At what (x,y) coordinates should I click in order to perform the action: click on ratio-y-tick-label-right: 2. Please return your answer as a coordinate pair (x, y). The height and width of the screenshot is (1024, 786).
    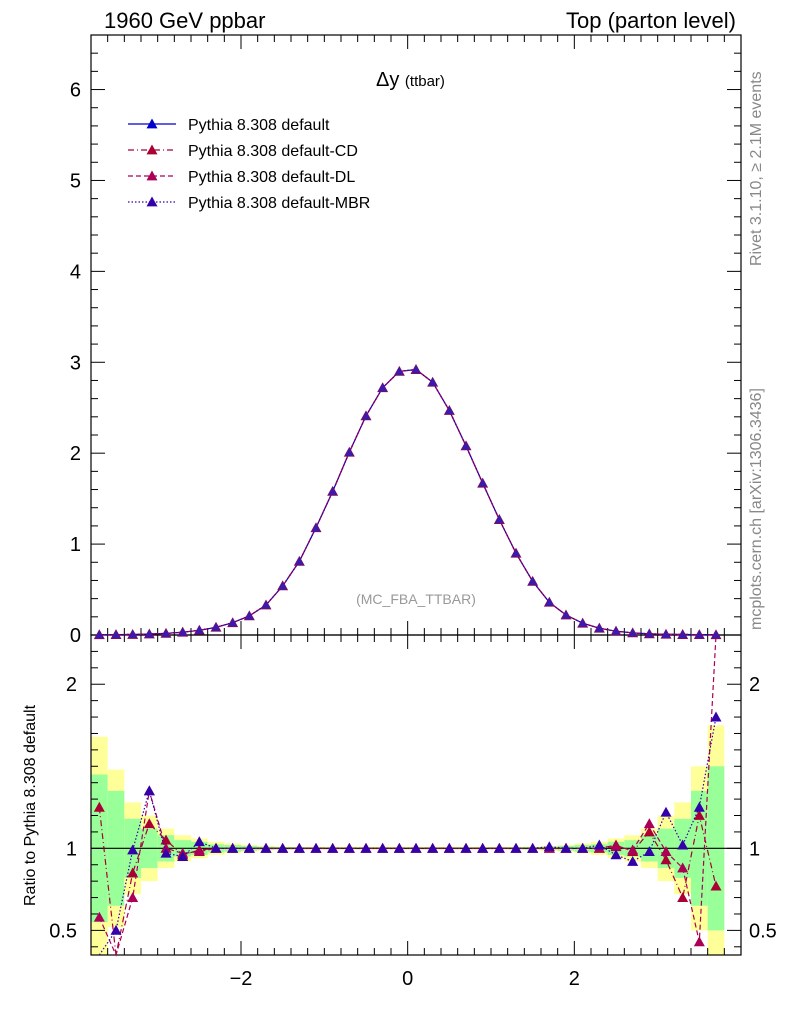
    Looking at the image, I should click on (754, 685).